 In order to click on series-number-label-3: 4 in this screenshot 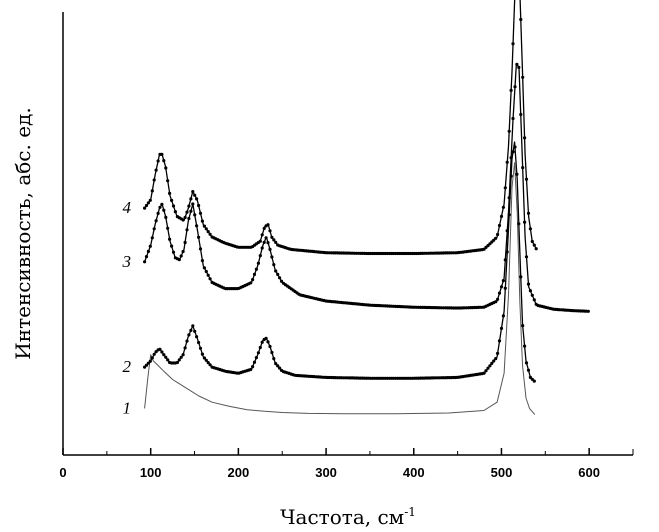, I will do `click(127, 207)`.